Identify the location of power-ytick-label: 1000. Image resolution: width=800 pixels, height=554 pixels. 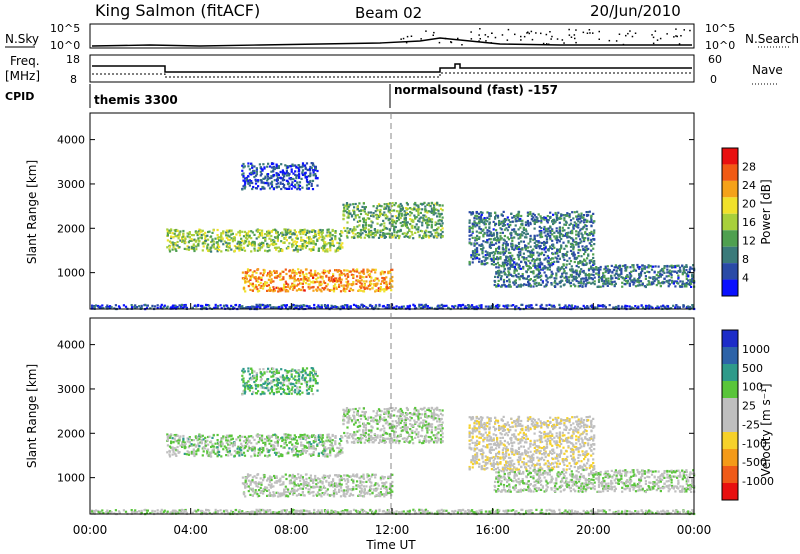
(71, 273).